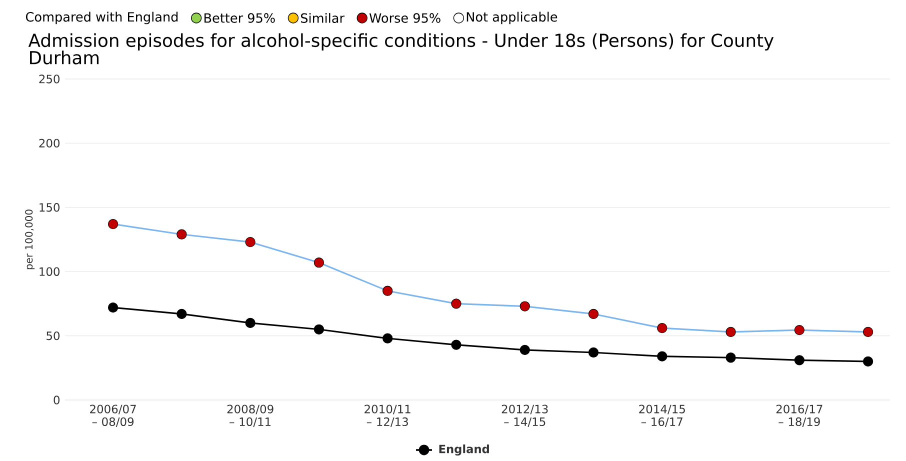 This screenshot has width=906, height=461. What do you see at coordinates (50, 207) in the screenshot?
I see `y-tick-label: 150` at bounding box center [50, 207].